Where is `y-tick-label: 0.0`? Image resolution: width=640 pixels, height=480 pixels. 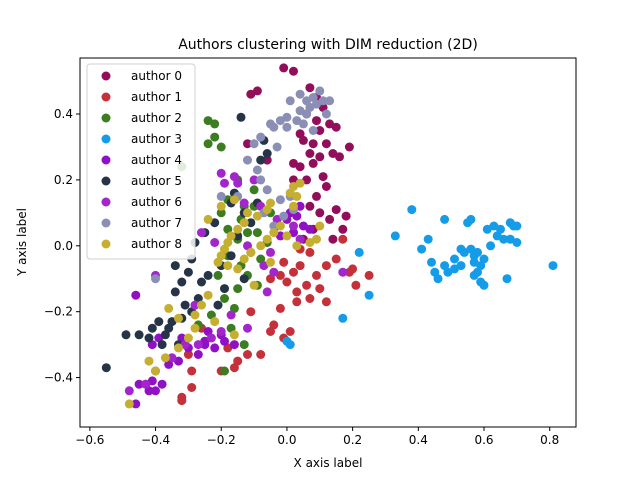
y-tick-label: 0.0 is located at coordinates (63, 246).